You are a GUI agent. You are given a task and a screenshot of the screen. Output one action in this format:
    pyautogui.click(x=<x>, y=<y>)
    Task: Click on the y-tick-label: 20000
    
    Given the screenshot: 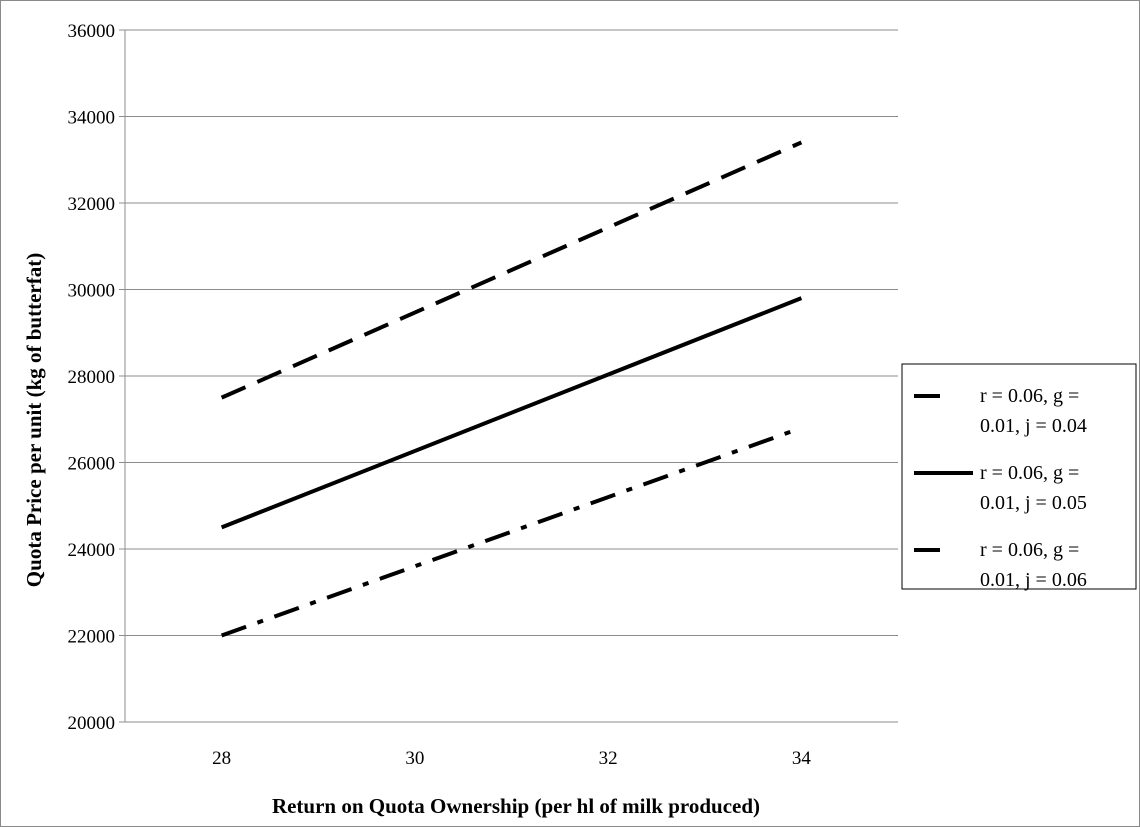 What is the action you would take?
    pyautogui.click(x=92, y=723)
    